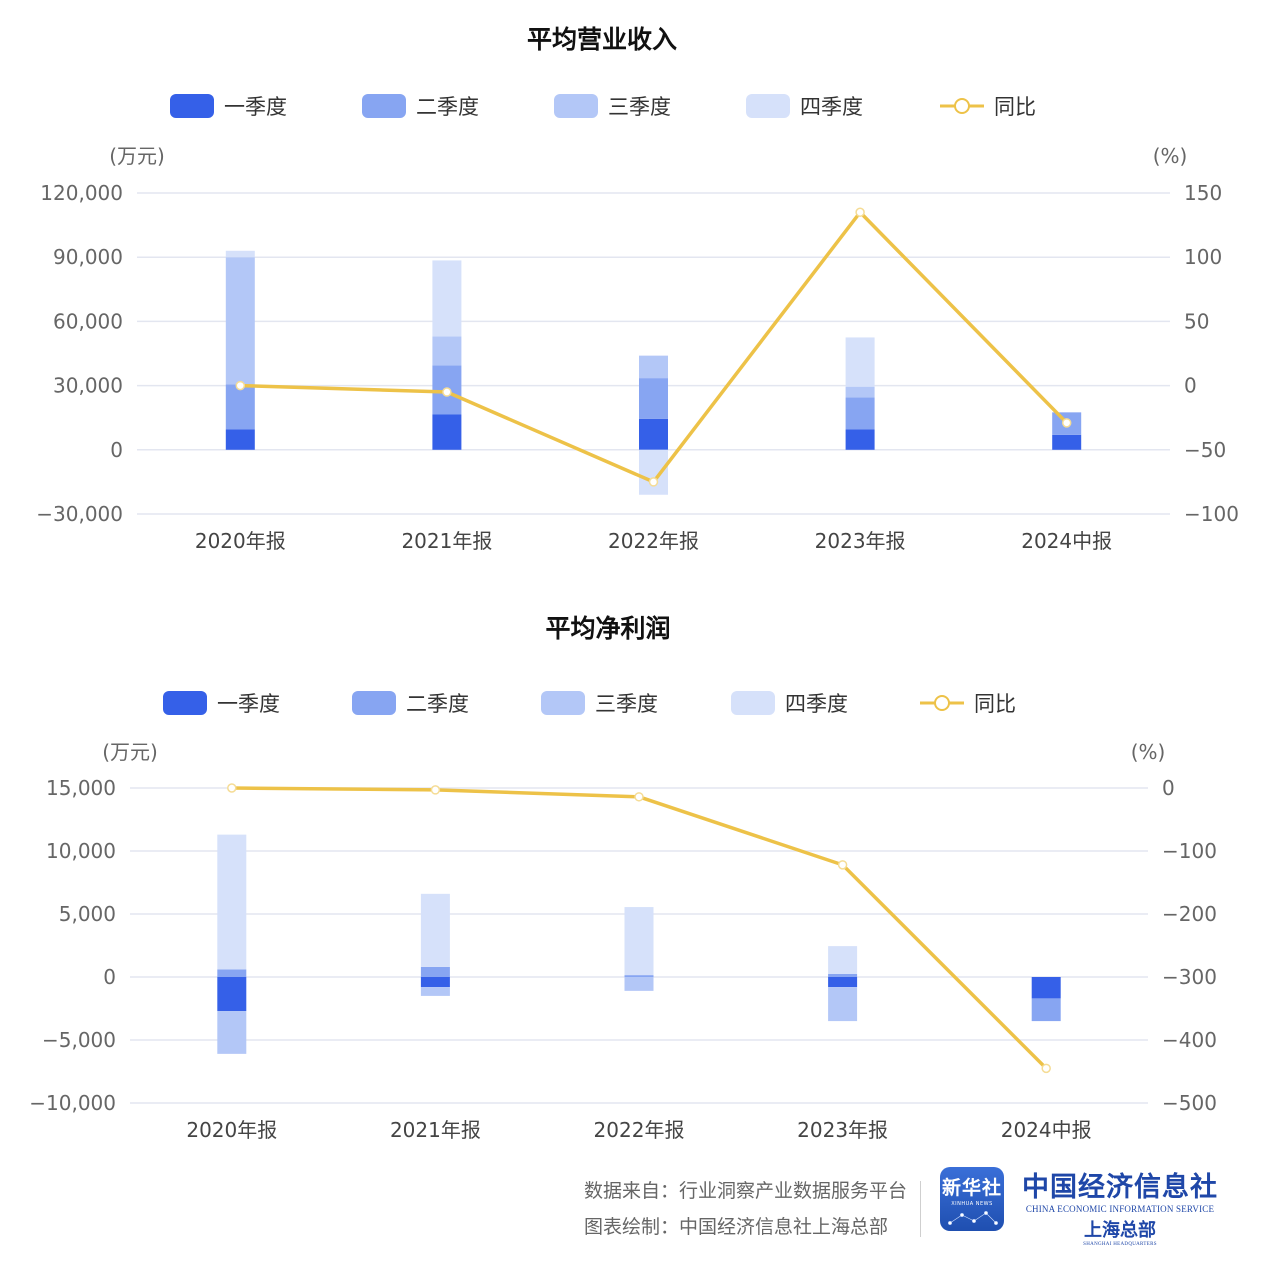 The height and width of the screenshot is (1263, 1269). What do you see at coordinates (1168, 788) in the screenshot?
I see `y-right-tick-label: 0` at bounding box center [1168, 788].